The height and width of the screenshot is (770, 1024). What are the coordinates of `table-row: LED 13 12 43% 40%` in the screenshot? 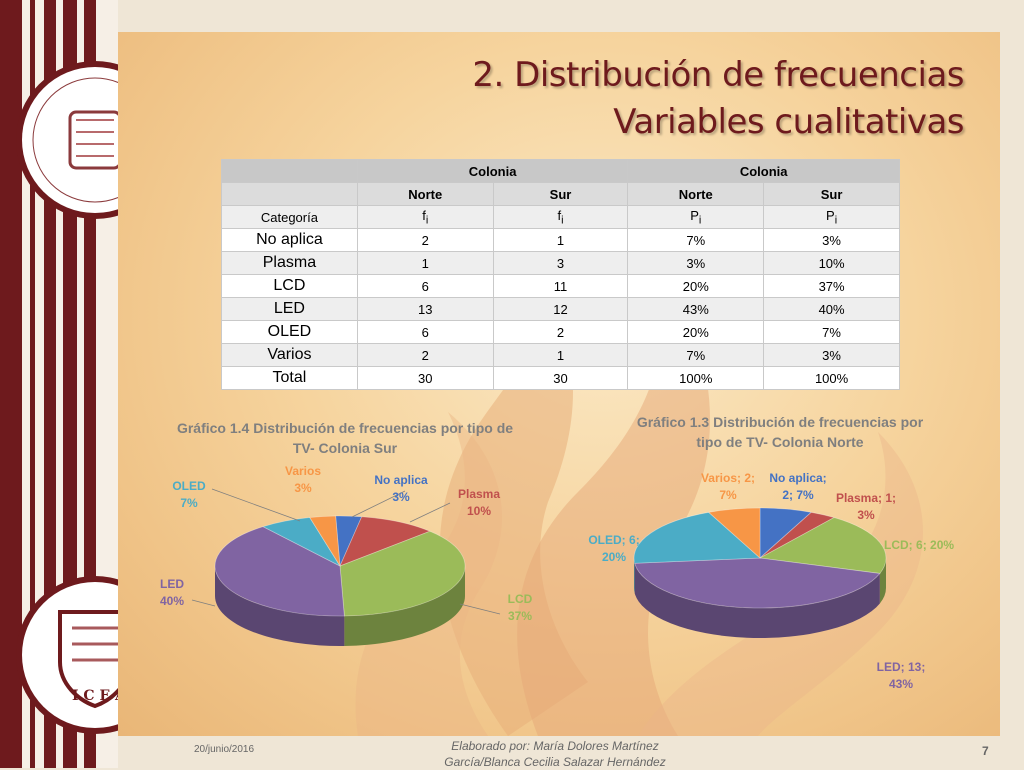 It's located at (560, 309).